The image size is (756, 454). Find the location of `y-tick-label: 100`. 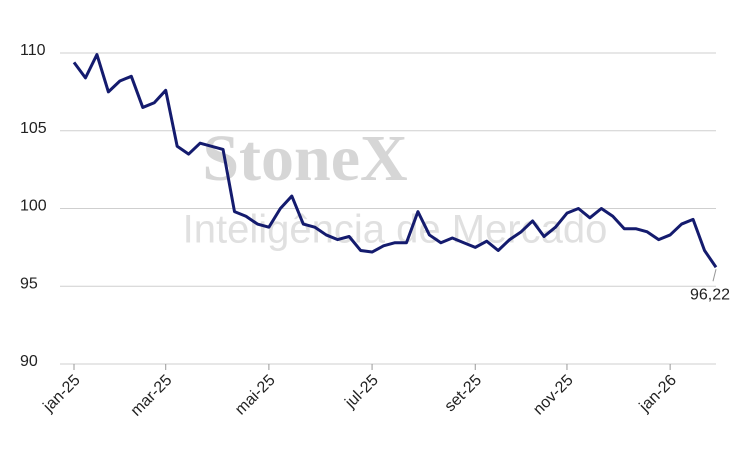

y-tick-label: 100 is located at coordinates (33, 206).